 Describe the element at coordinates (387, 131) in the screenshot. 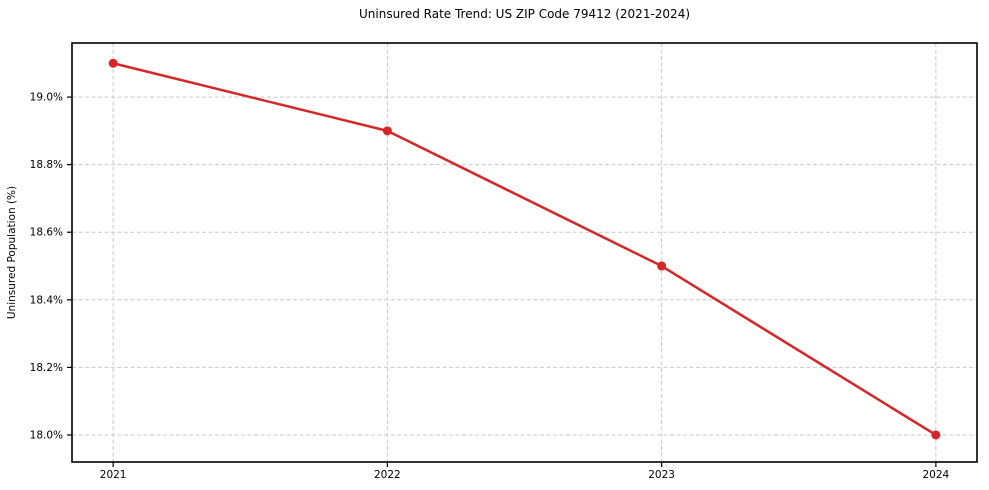

I see `data-point-2022` at that location.